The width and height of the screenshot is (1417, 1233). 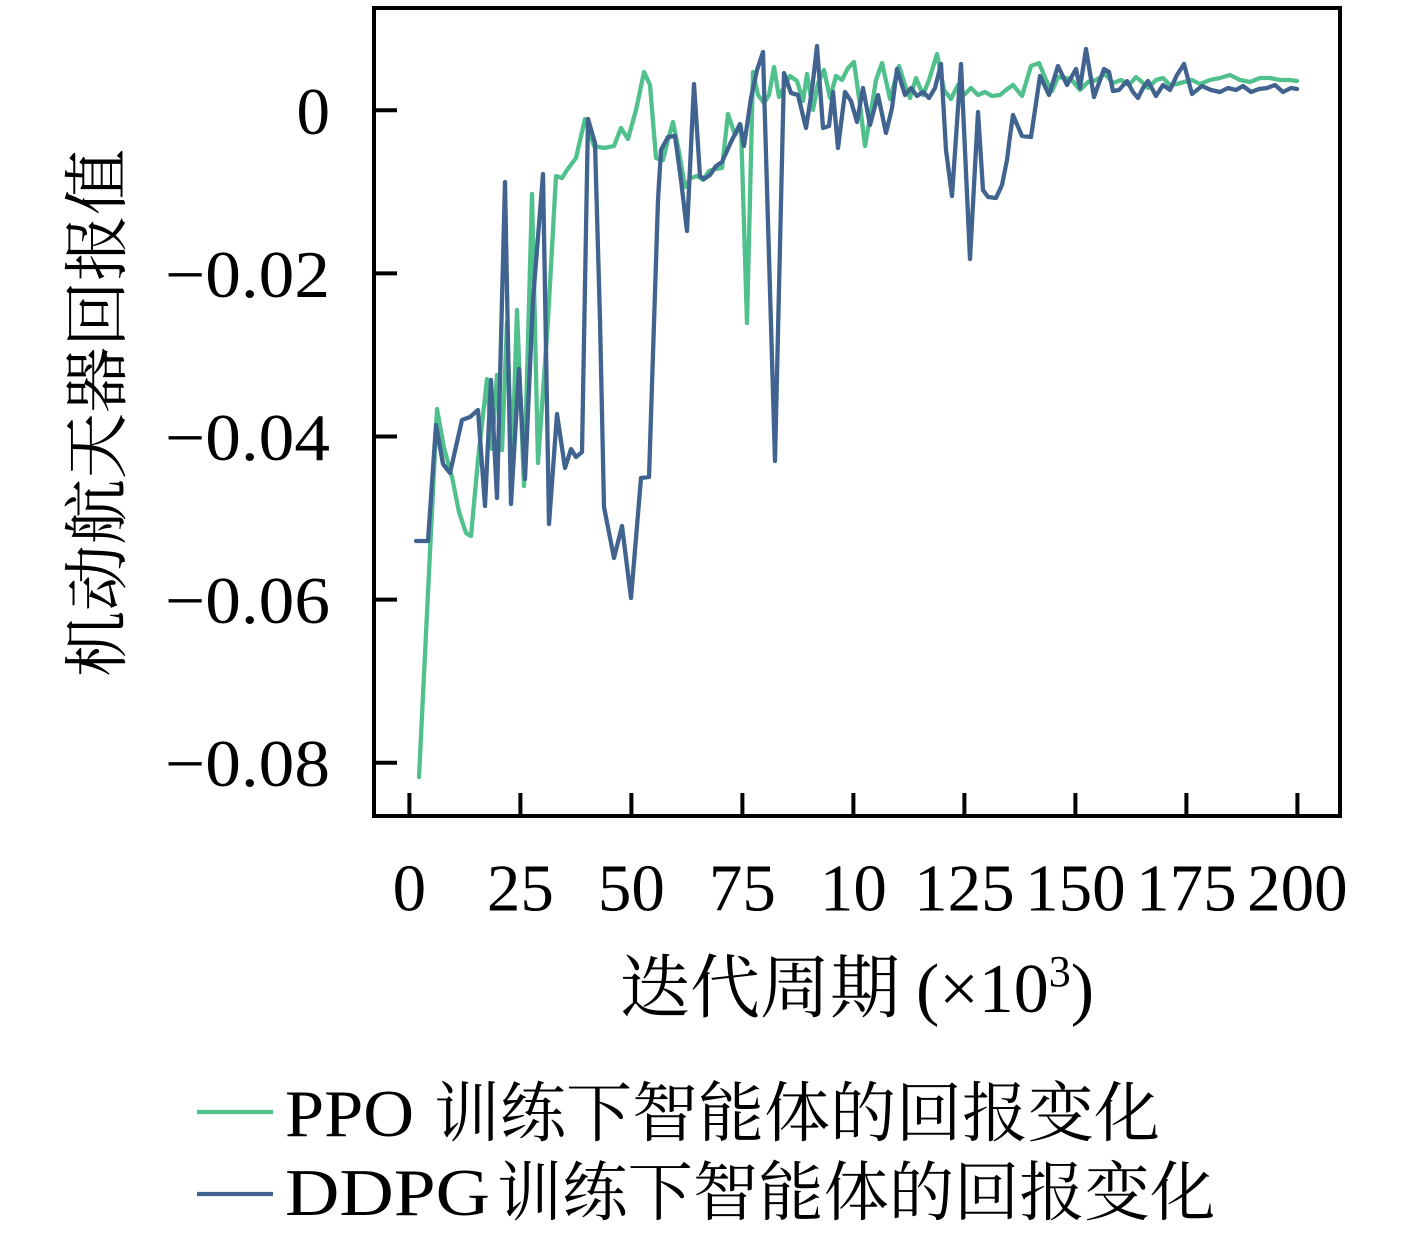 What do you see at coordinates (247, 764) in the screenshot?
I see `svg-text: −0.08` at bounding box center [247, 764].